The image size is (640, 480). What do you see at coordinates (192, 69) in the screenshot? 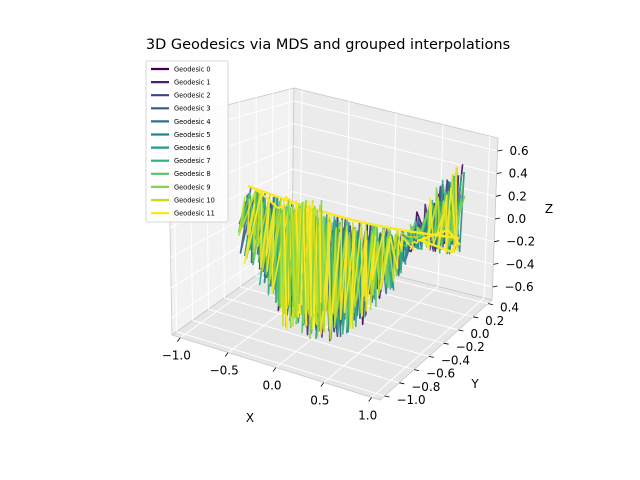
I see `legend-label: Geodesic 0` at bounding box center [192, 69].